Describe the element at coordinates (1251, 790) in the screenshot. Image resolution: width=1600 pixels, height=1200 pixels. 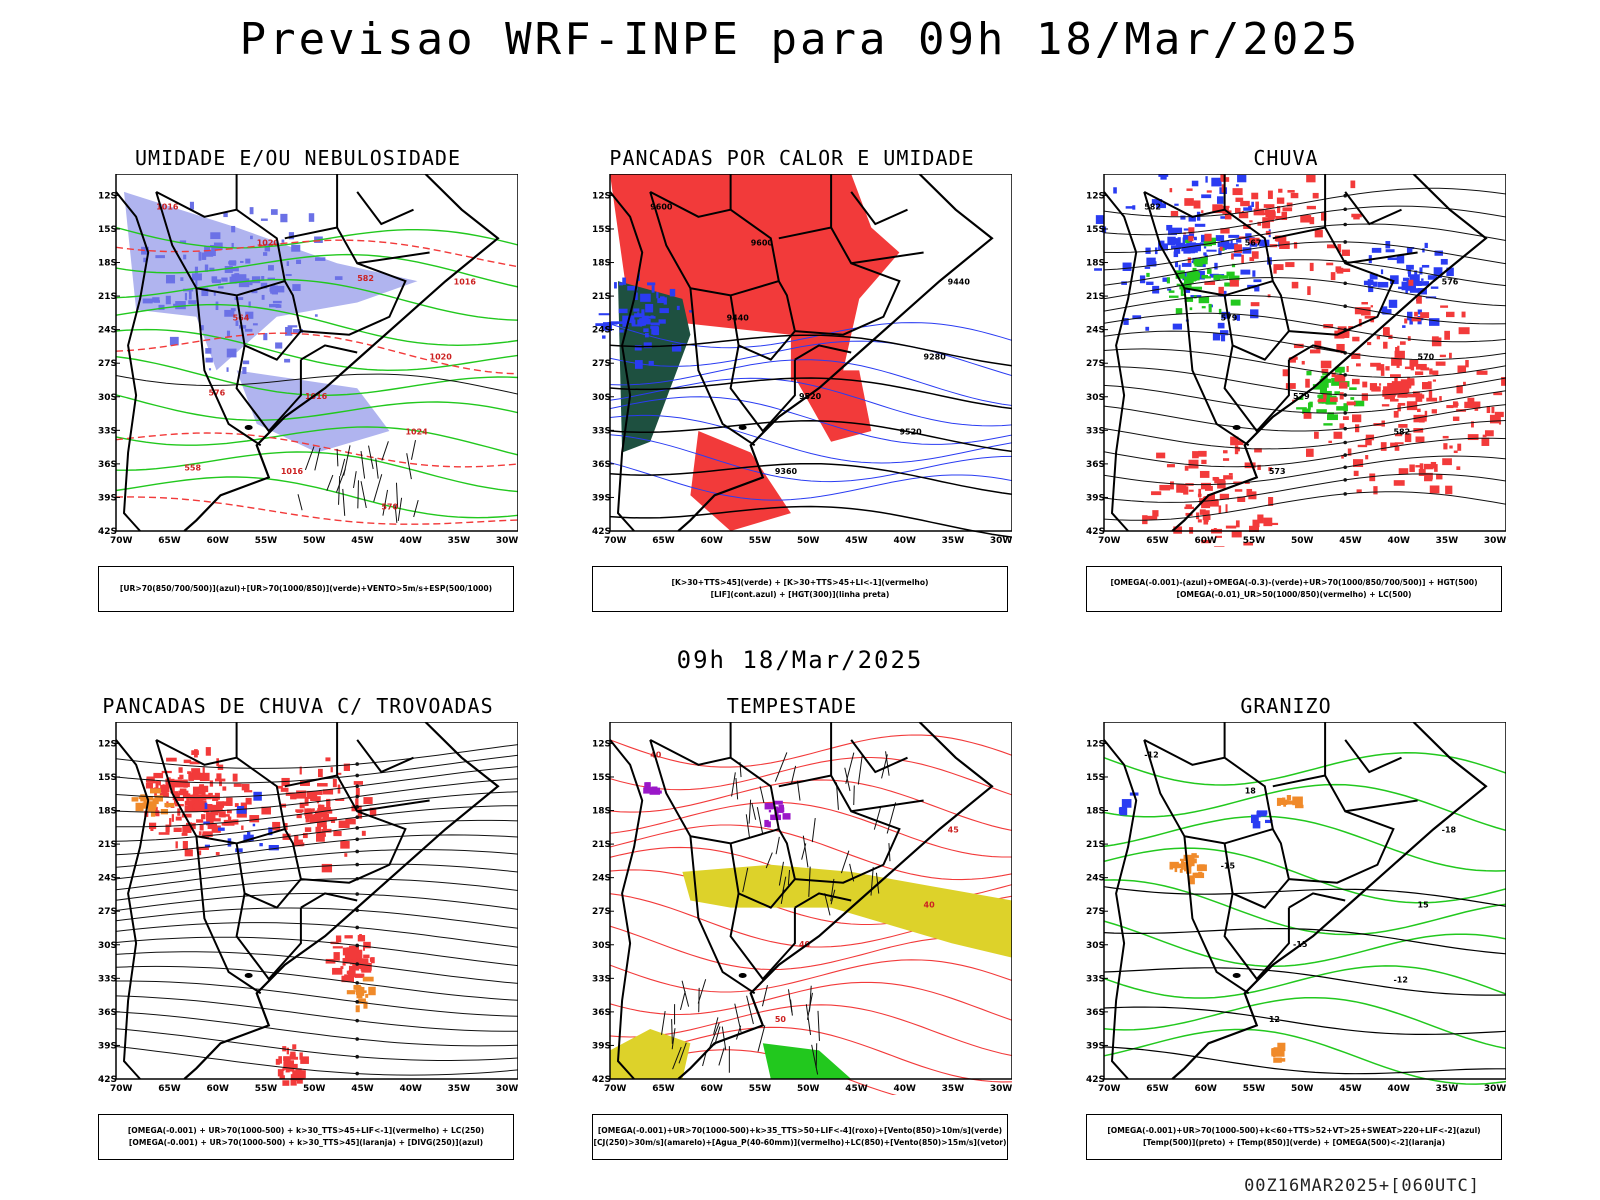
I see `contour-label: 18` at that location.